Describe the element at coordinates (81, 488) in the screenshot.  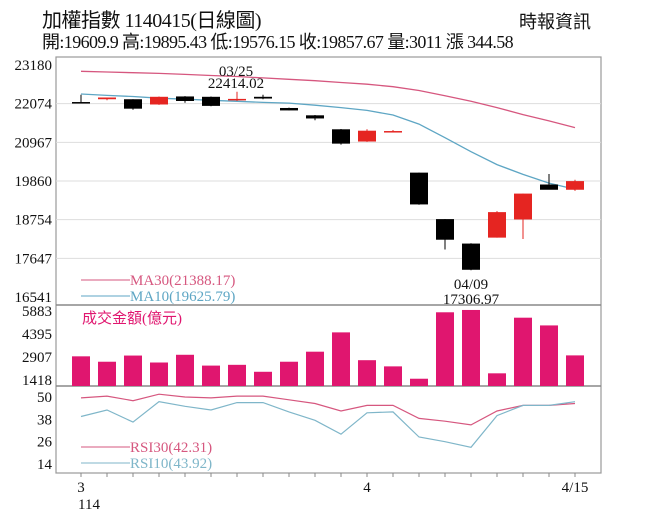
I see `x-tick-label: 3` at that location.